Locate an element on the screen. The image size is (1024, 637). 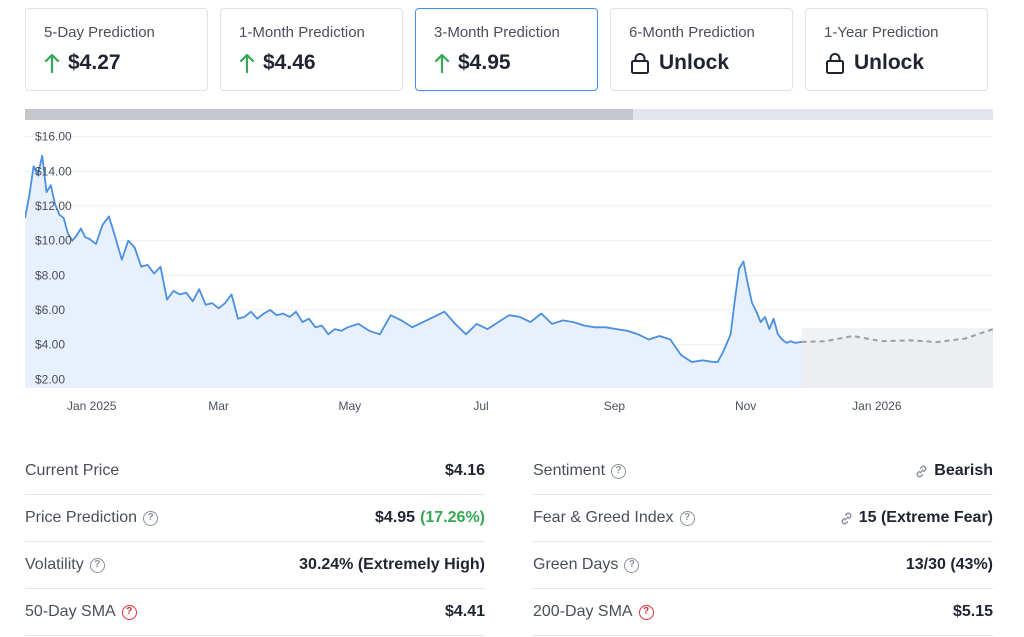
stat-value-text: $4.95 is located at coordinates (395, 517).